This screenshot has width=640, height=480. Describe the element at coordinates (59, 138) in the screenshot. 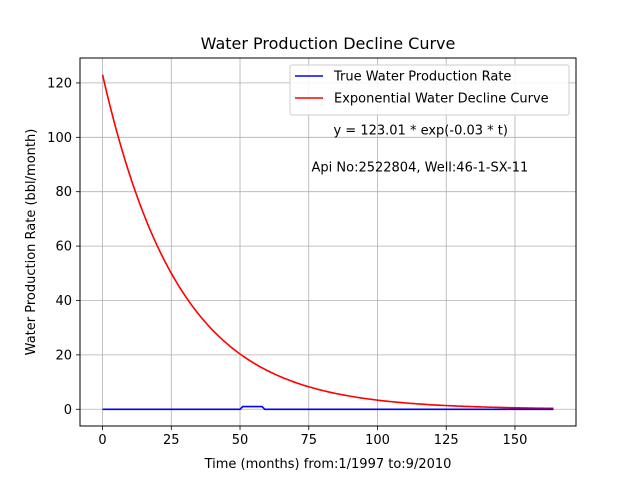

I see `y-tick-label: 100` at that location.